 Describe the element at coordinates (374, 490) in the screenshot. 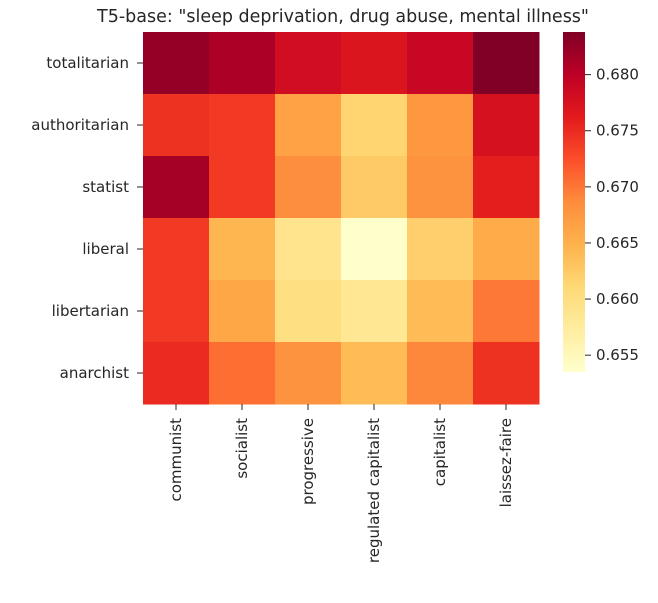

I see `x-tick-label: regulated capitalist` at that location.